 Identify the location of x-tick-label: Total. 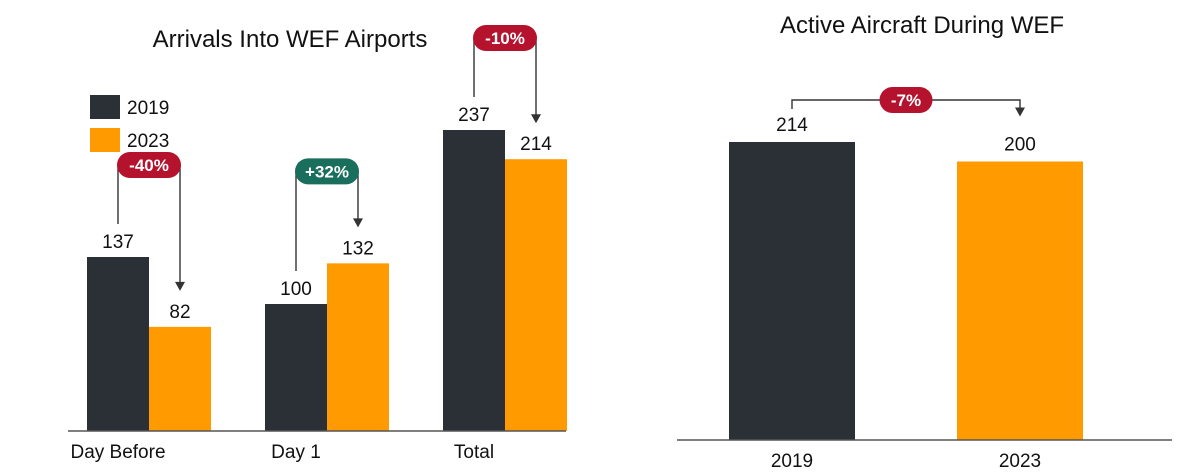
(474, 452).